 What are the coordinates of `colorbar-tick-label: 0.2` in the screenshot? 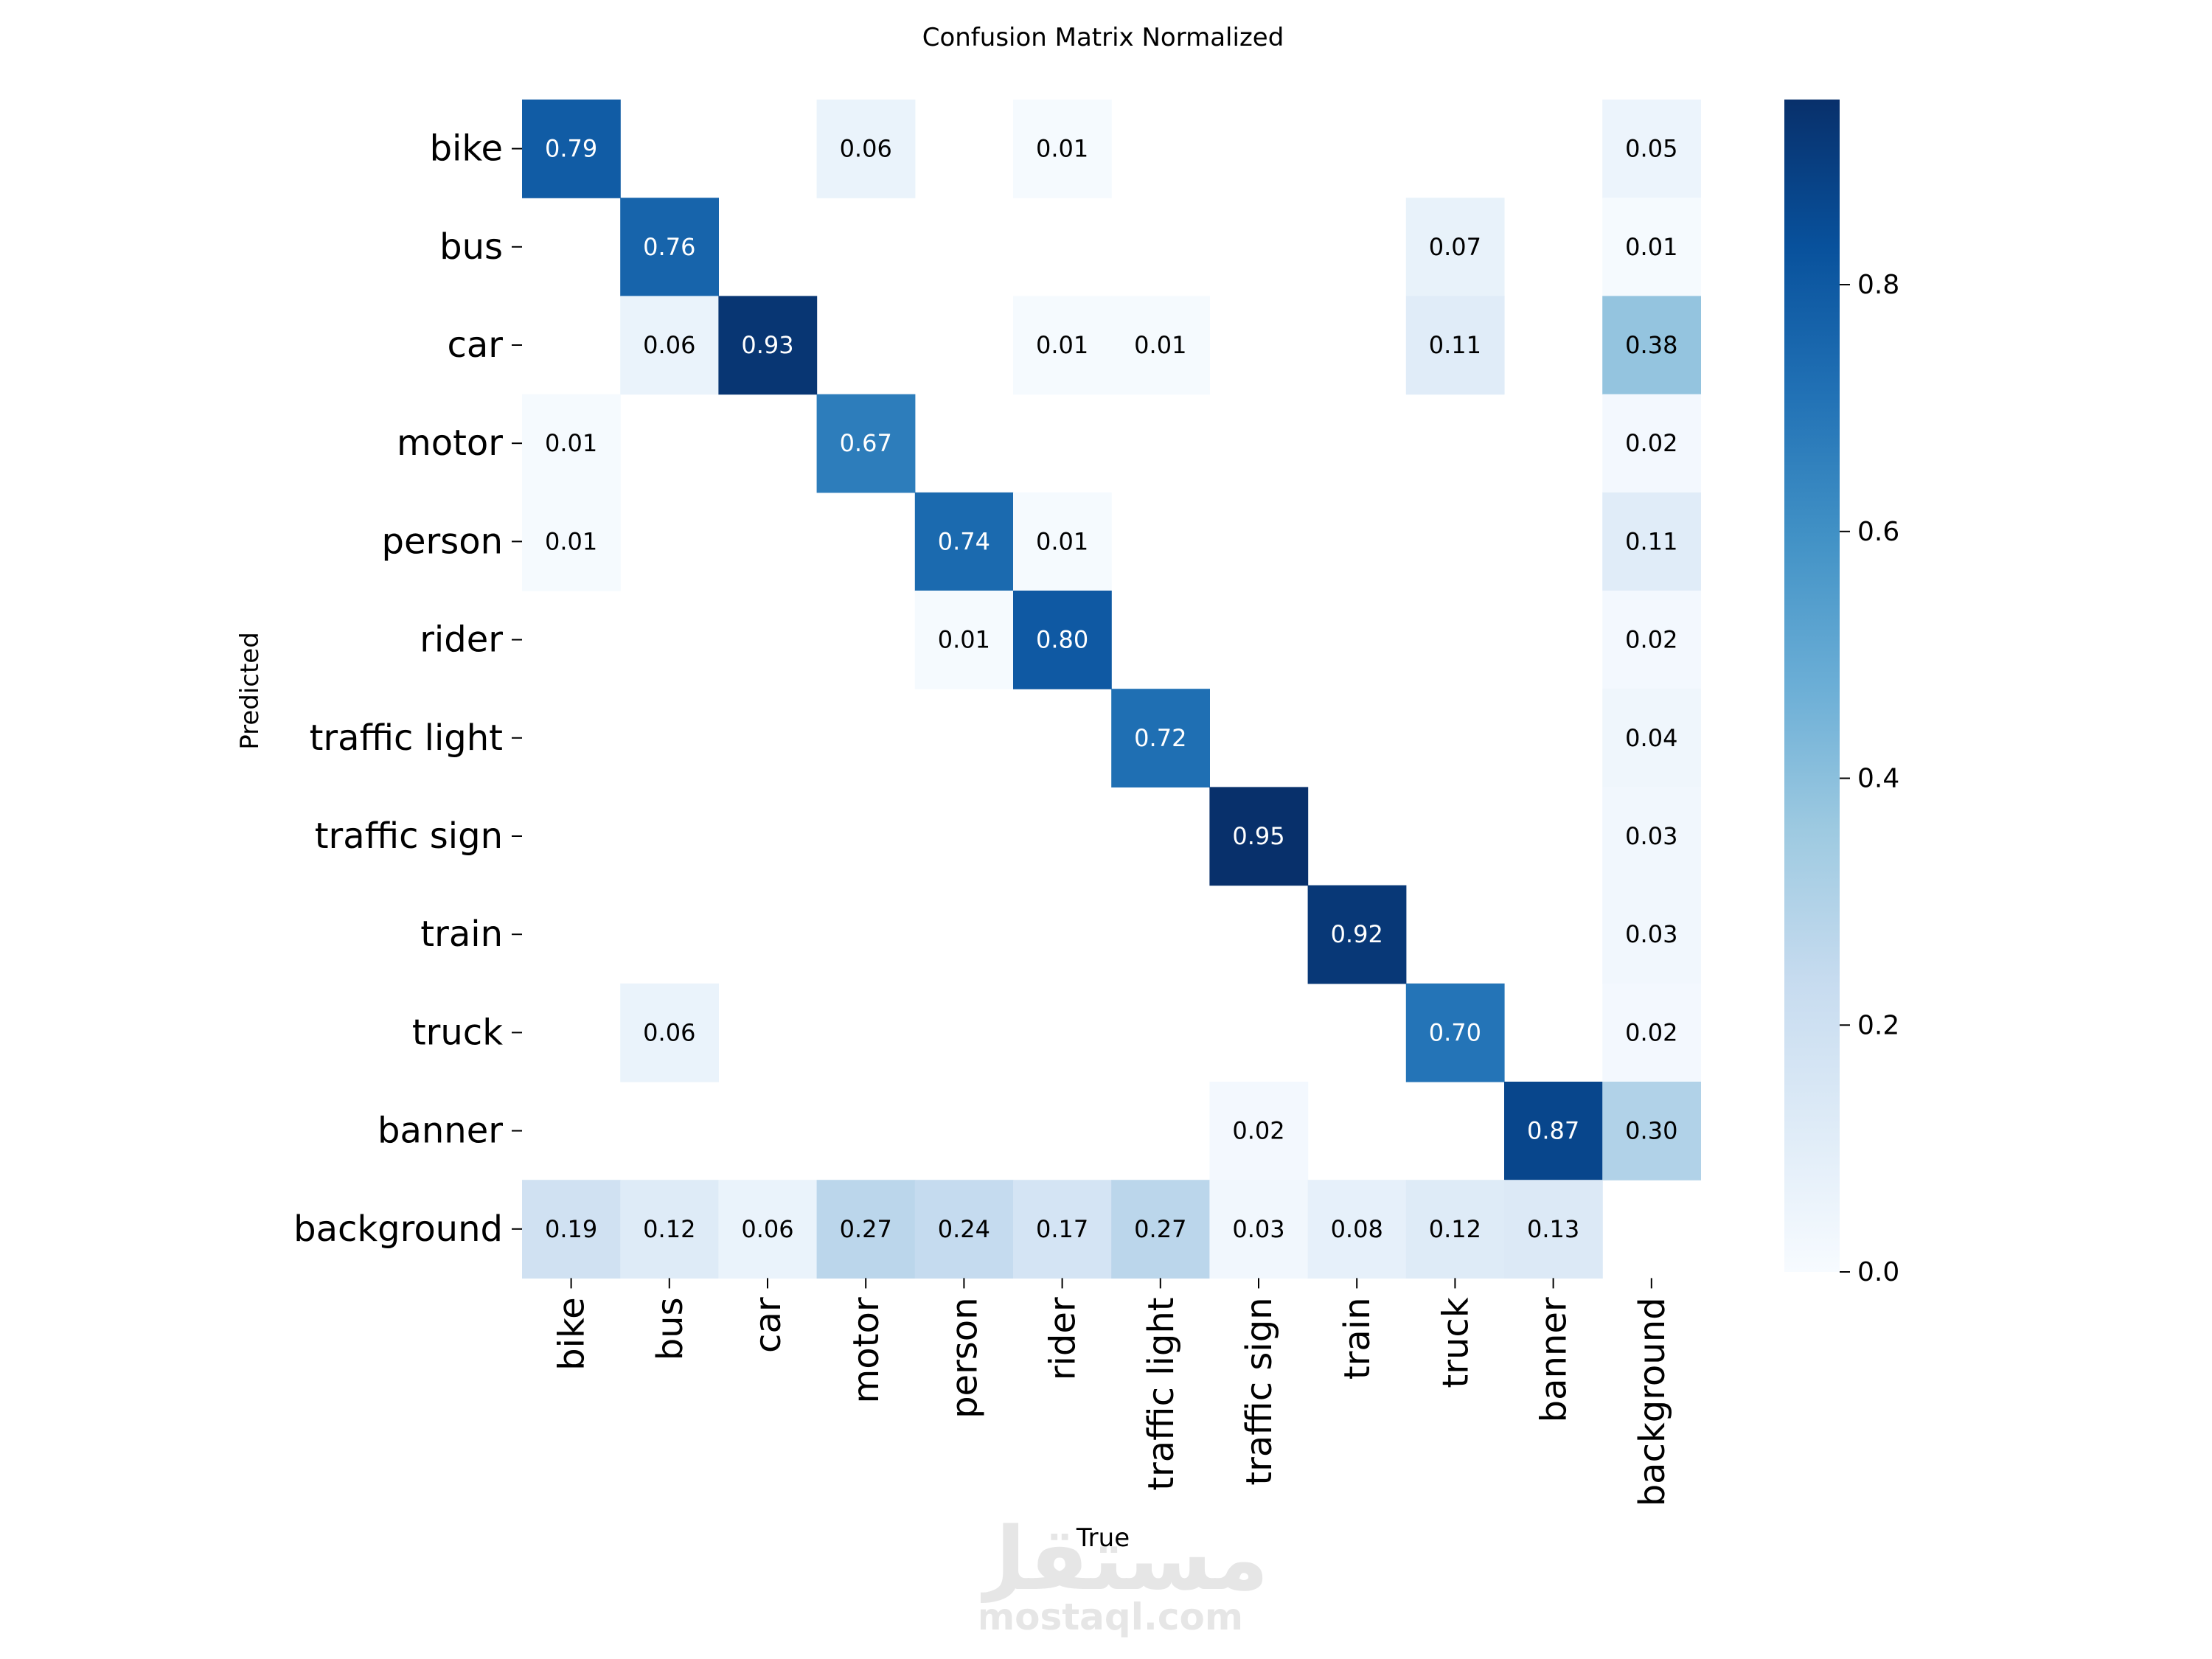 It's located at (1878, 1025).